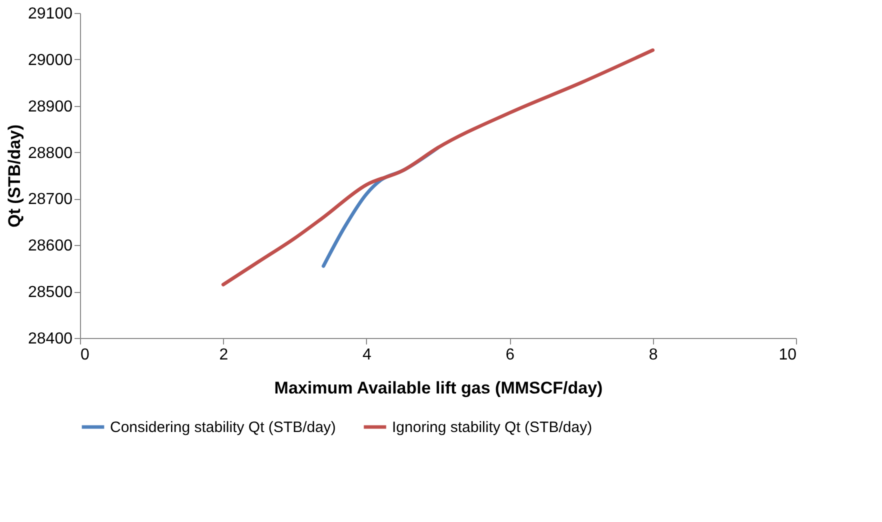  I want to click on y-tick-label: 28600, so click(50, 246).